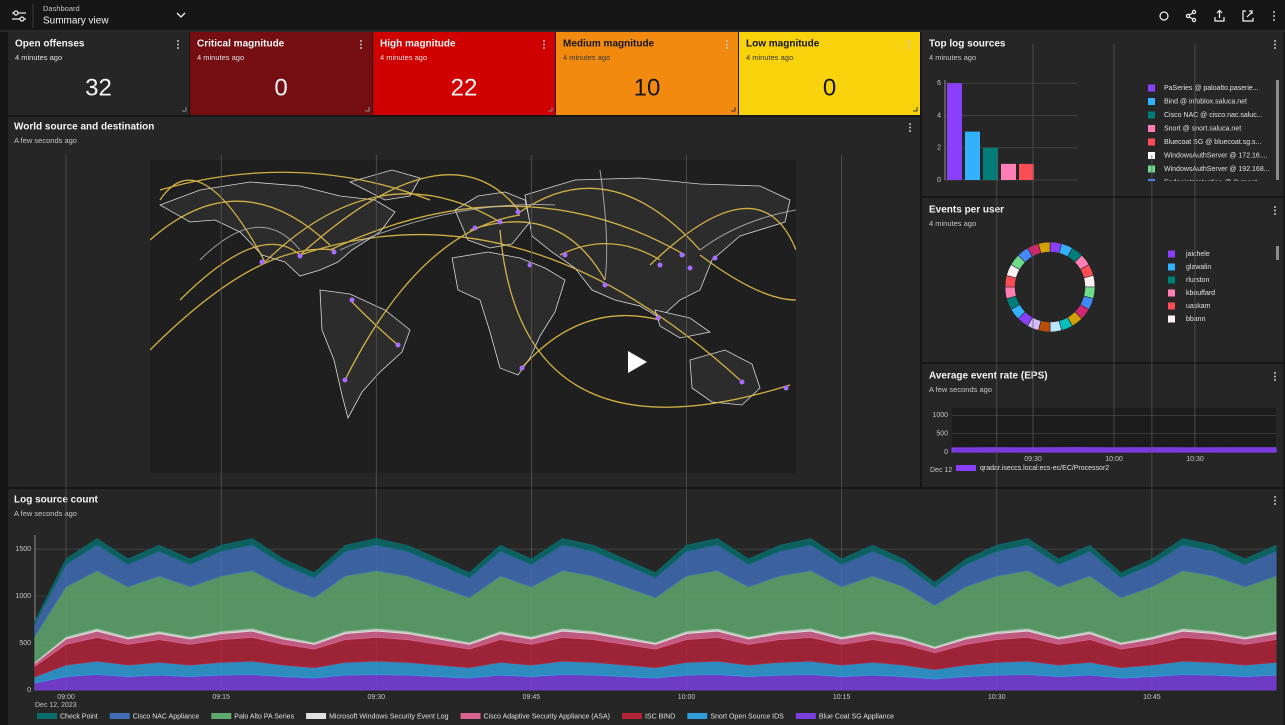 This screenshot has height=725, width=1285. I want to click on legend-label: Snort @ snort.saluca.net, so click(1202, 128).